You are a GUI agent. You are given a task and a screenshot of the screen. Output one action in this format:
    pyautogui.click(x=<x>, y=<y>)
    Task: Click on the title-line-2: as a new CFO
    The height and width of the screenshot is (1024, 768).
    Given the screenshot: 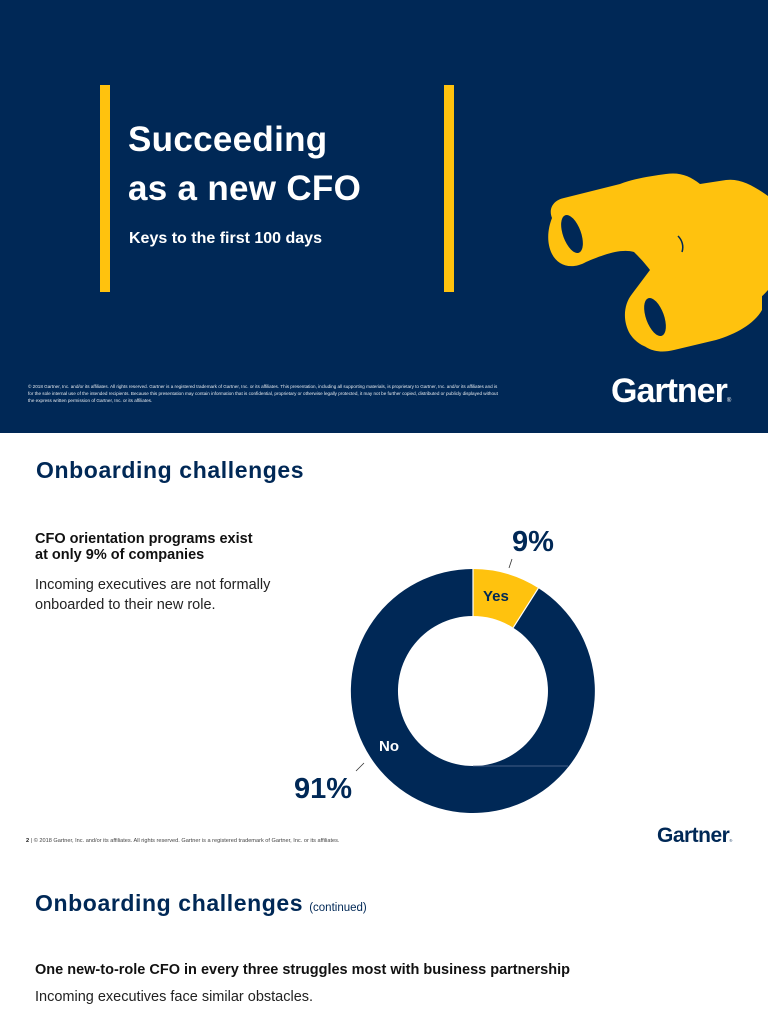 What is the action you would take?
    pyautogui.click(x=245, y=188)
    